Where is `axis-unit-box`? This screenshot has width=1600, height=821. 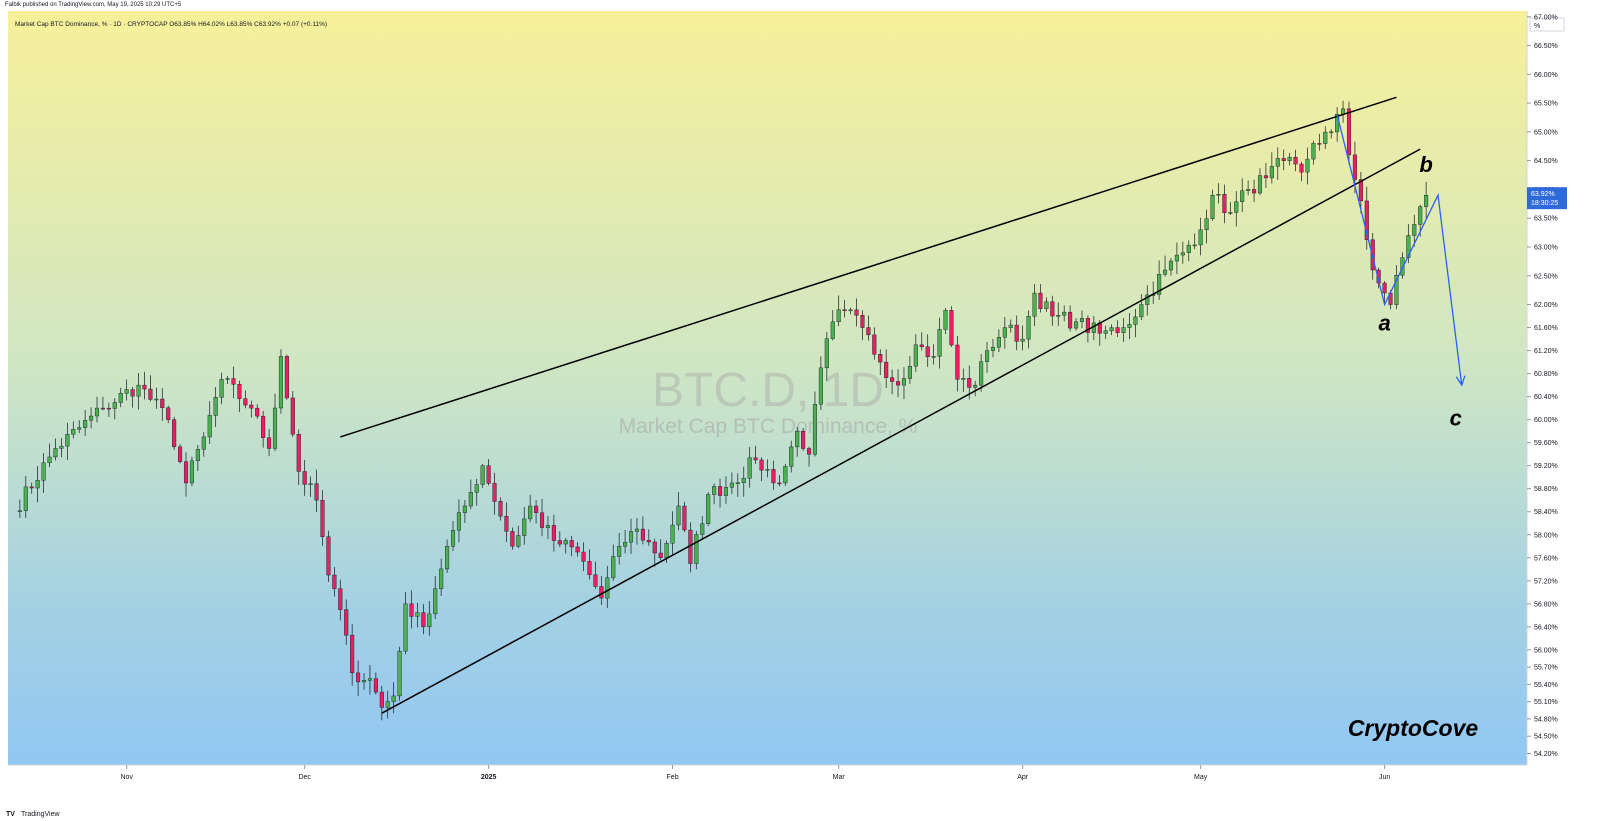 axis-unit-box is located at coordinates (1547, 24).